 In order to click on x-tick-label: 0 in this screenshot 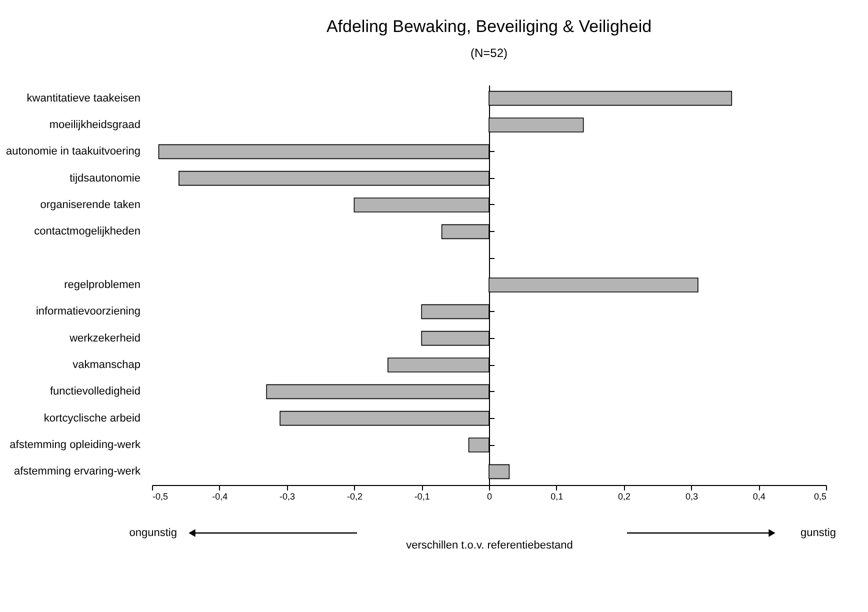, I will do `click(489, 497)`.